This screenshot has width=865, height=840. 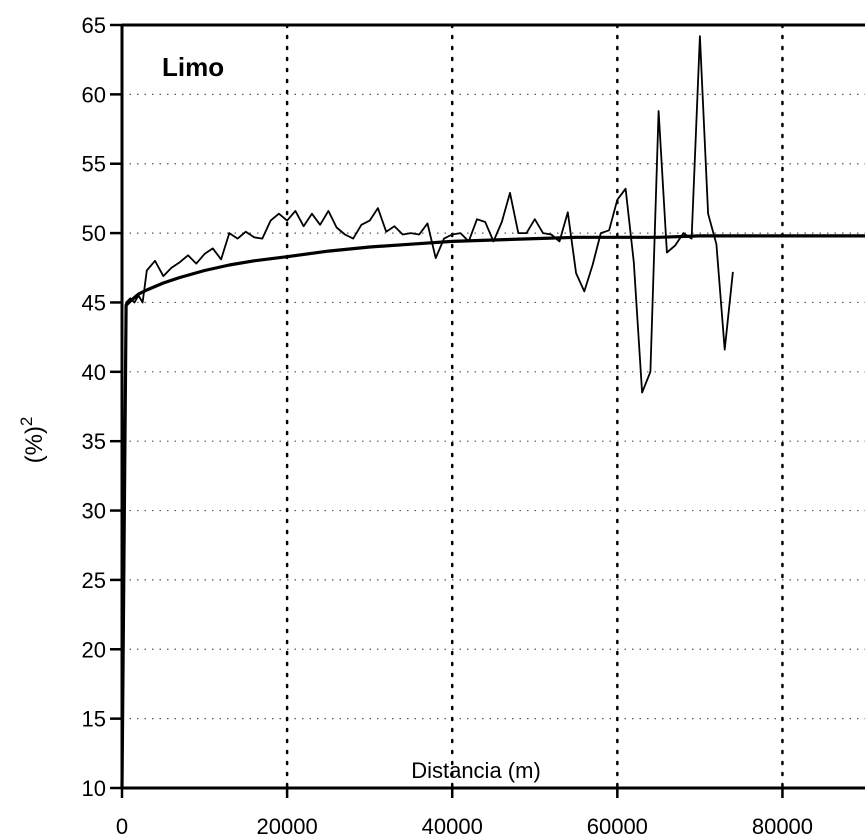 I want to click on x-tick-label: 80000, so click(x=782, y=826).